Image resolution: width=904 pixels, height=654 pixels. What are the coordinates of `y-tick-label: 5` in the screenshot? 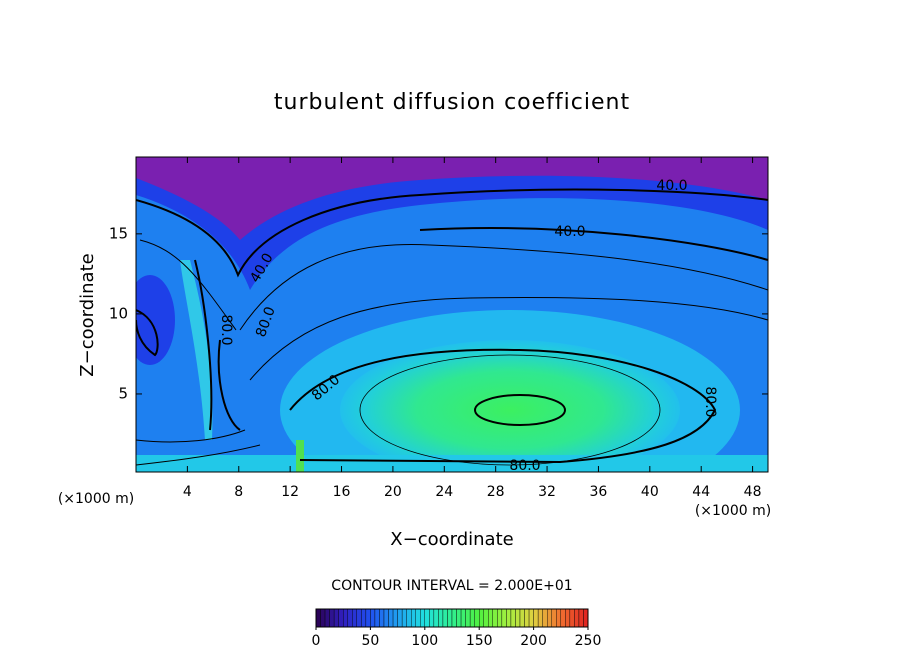 It's located at (123, 393).